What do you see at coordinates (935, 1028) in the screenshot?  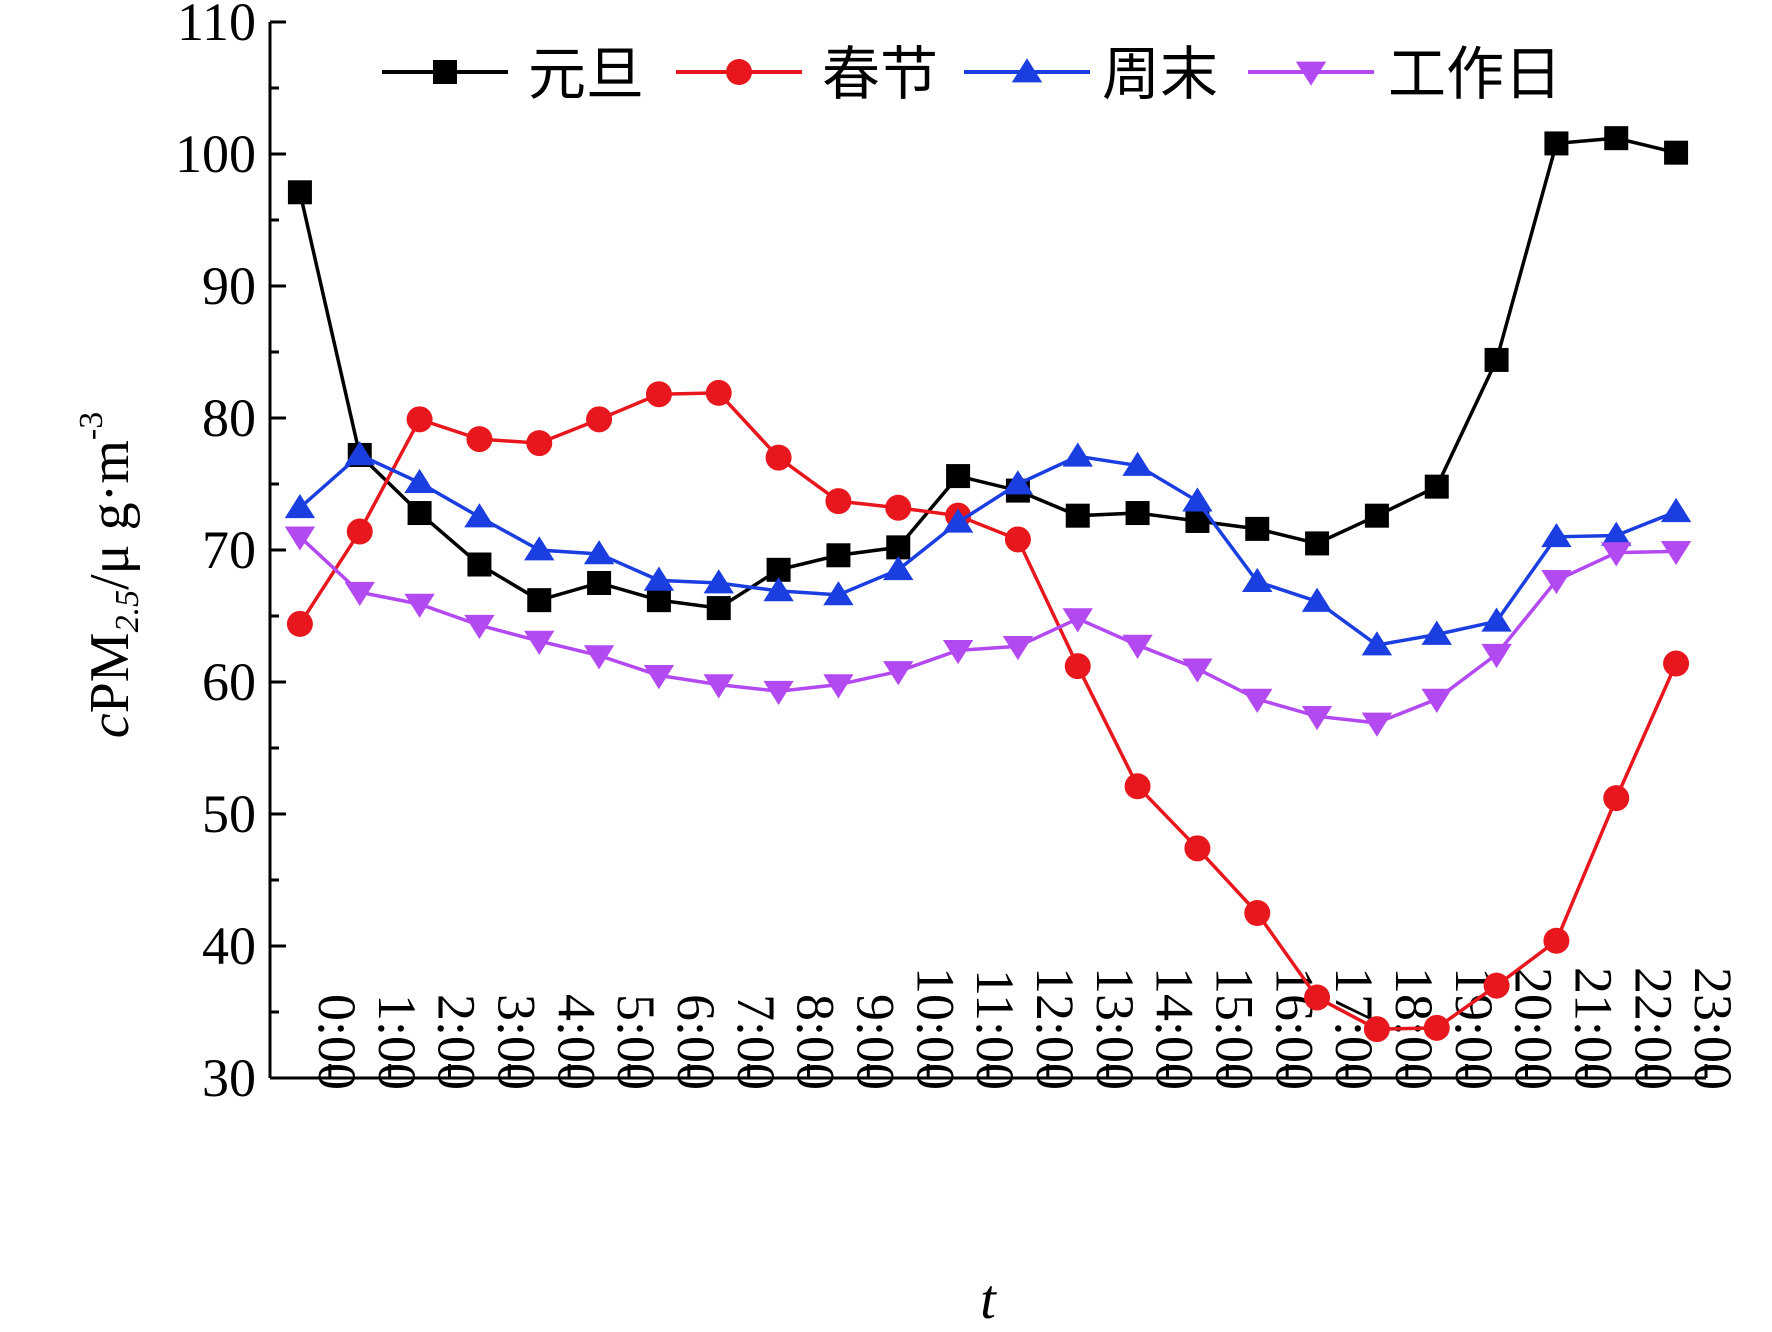 I see `x-tick-label: 10:00` at bounding box center [935, 1028].